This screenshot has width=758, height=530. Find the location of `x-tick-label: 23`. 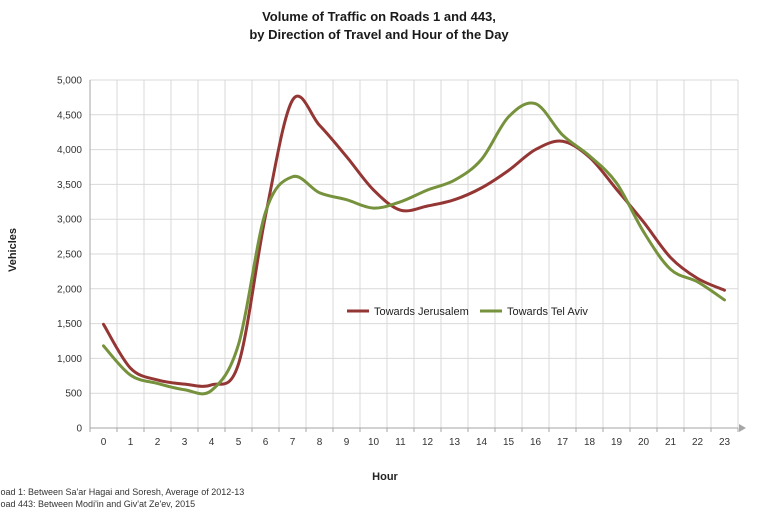

x-tick-label: 23 is located at coordinates (725, 442).